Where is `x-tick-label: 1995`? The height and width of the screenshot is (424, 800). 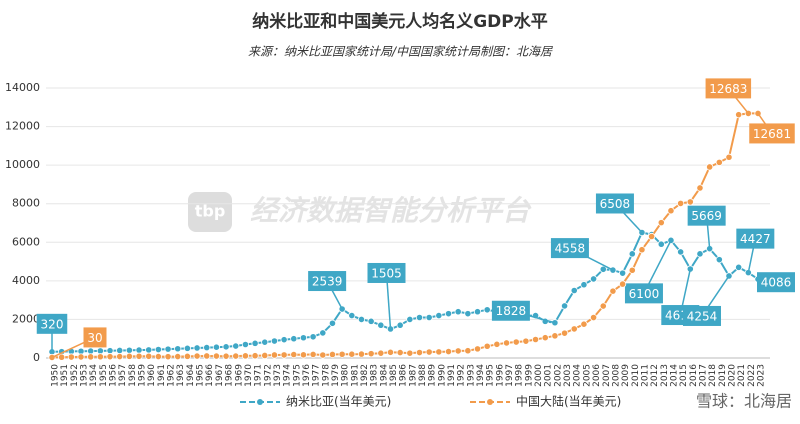
x-tick-label: 1995 is located at coordinates (491, 375).